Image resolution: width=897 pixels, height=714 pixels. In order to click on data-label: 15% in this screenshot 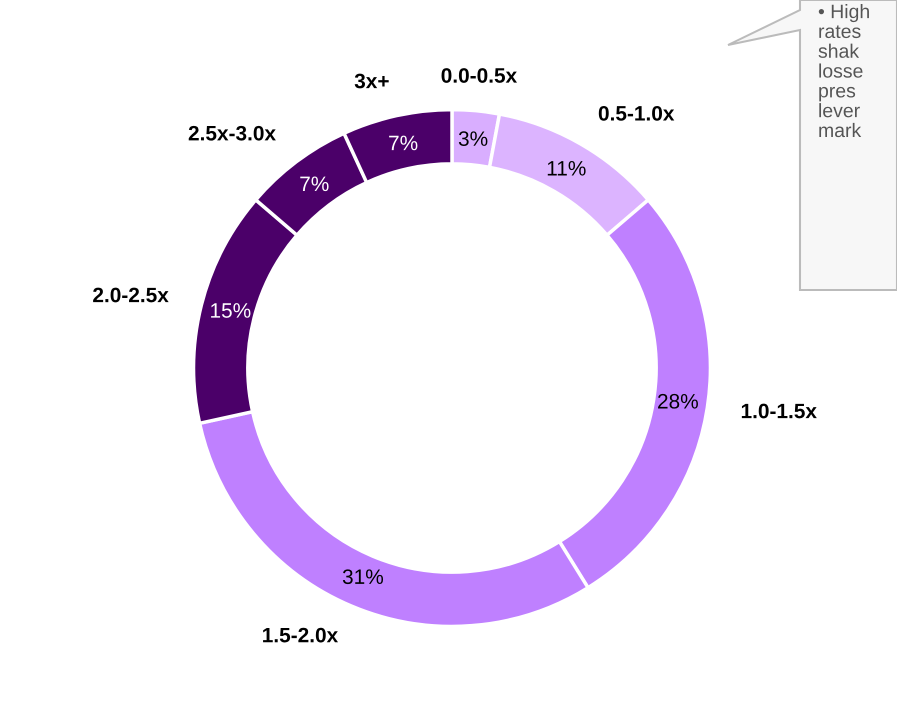, I will do `click(230, 310)`.